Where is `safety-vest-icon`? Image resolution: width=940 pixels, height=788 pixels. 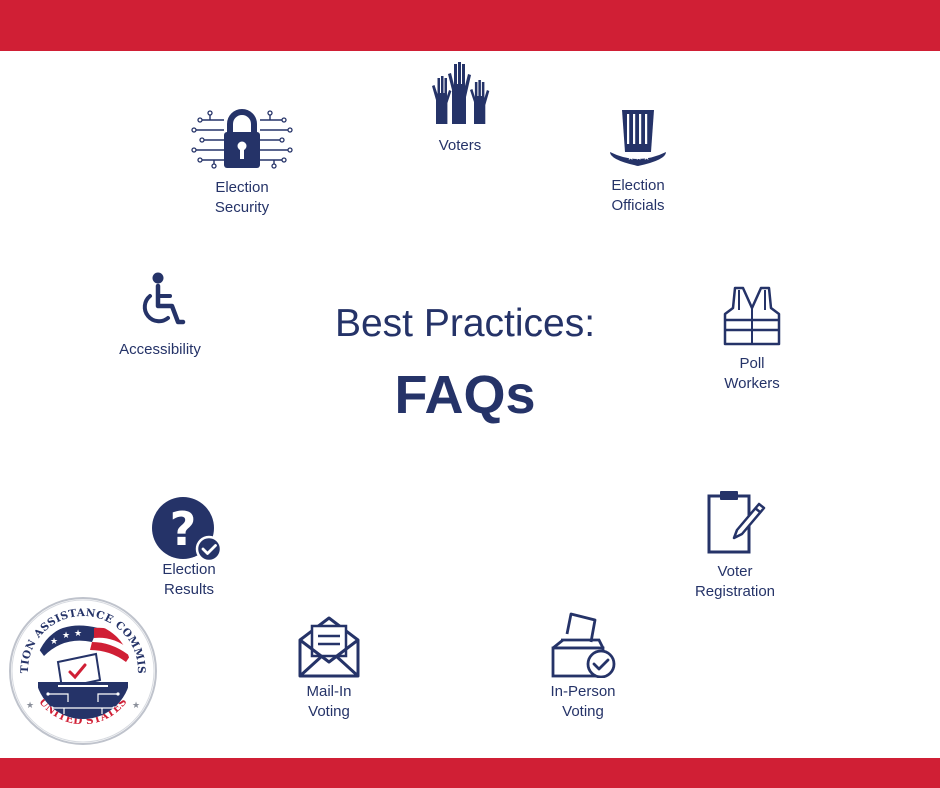
safety-vest-icon is located at coordinates (752, 316).